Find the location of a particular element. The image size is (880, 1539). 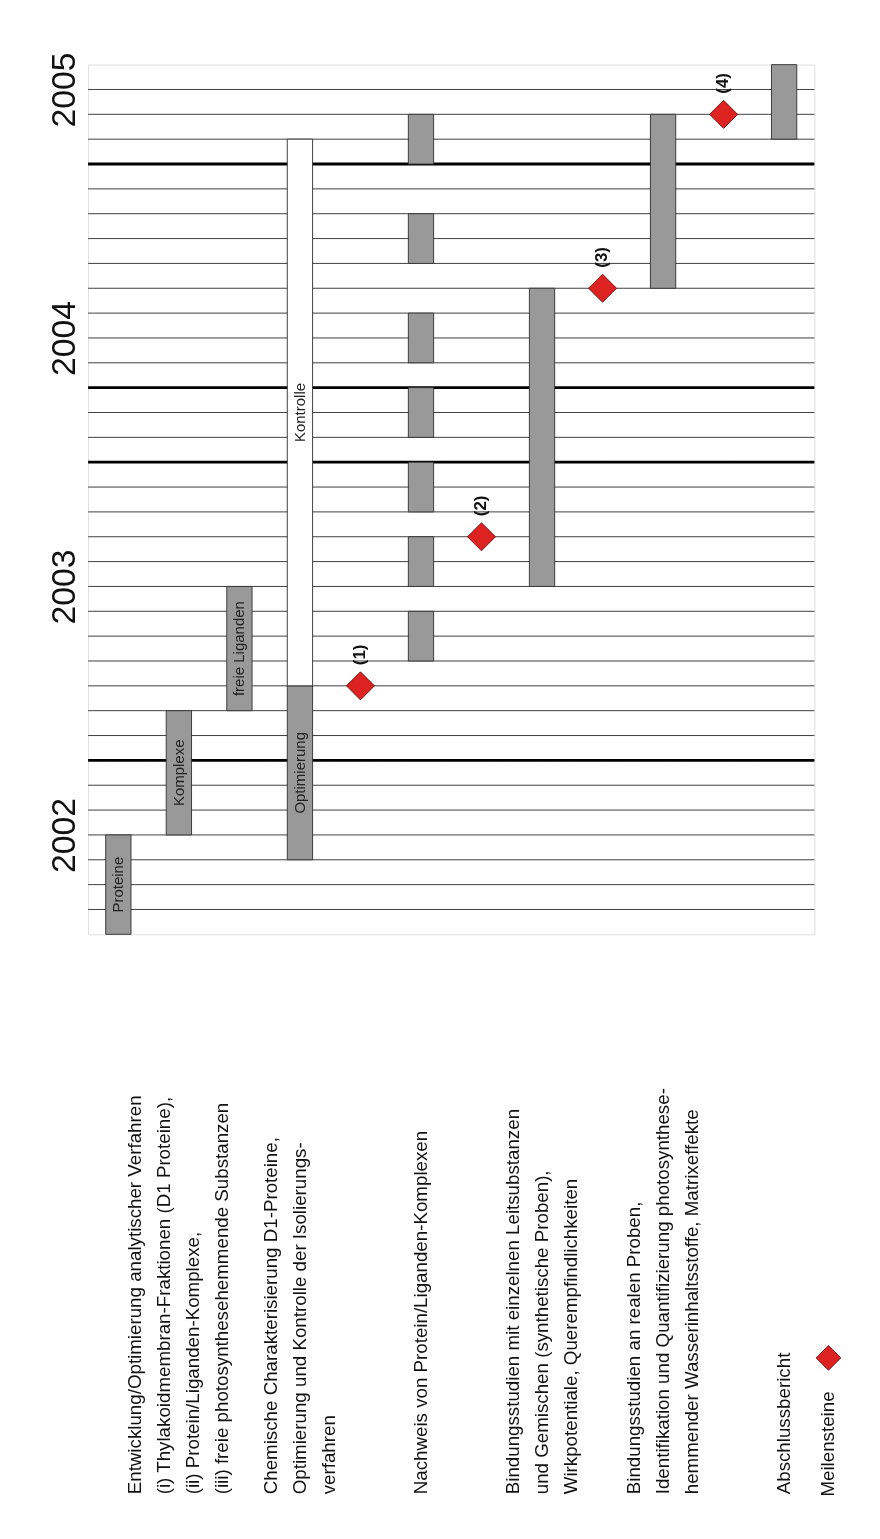

x-tick-label: Abschlussbericht is located at coordinates (783, 1423).